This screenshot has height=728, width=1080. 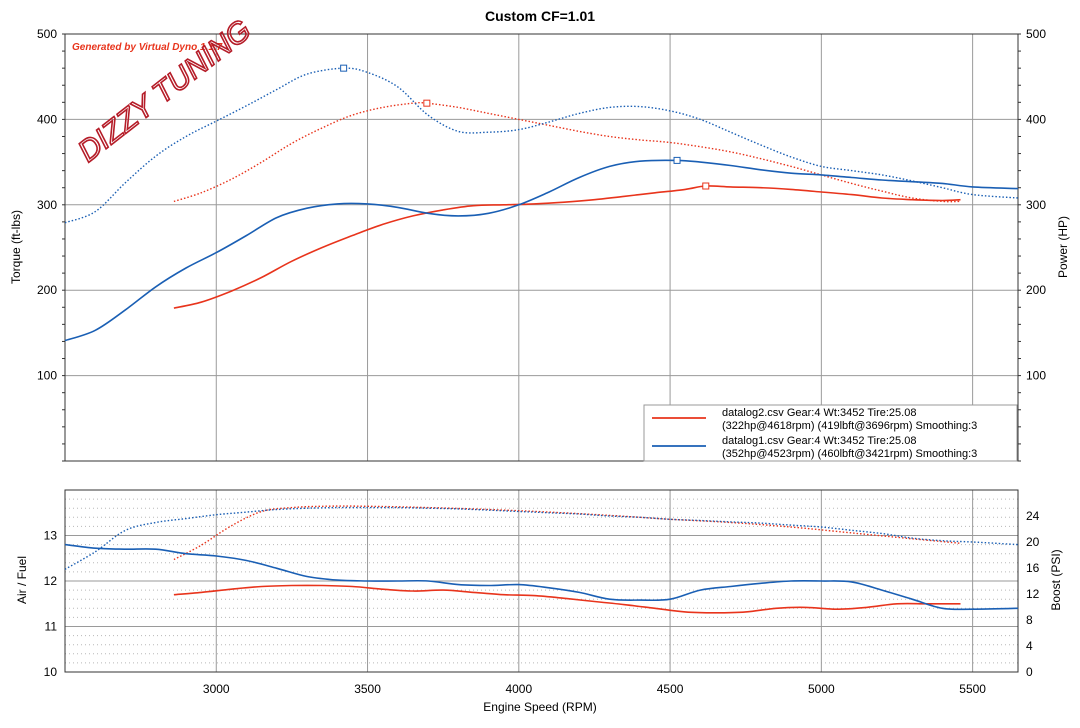 What do you see at coordinates (216, 689) in the screenshot?
I see `bottom-x-tick-label: 3000` at bounding box center [216, 689].